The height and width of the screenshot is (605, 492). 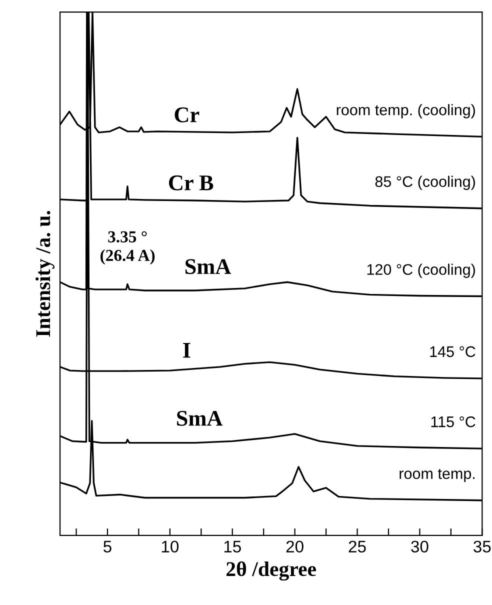 I want to click on x-tick-label: 5, so click(x=108, y=546).